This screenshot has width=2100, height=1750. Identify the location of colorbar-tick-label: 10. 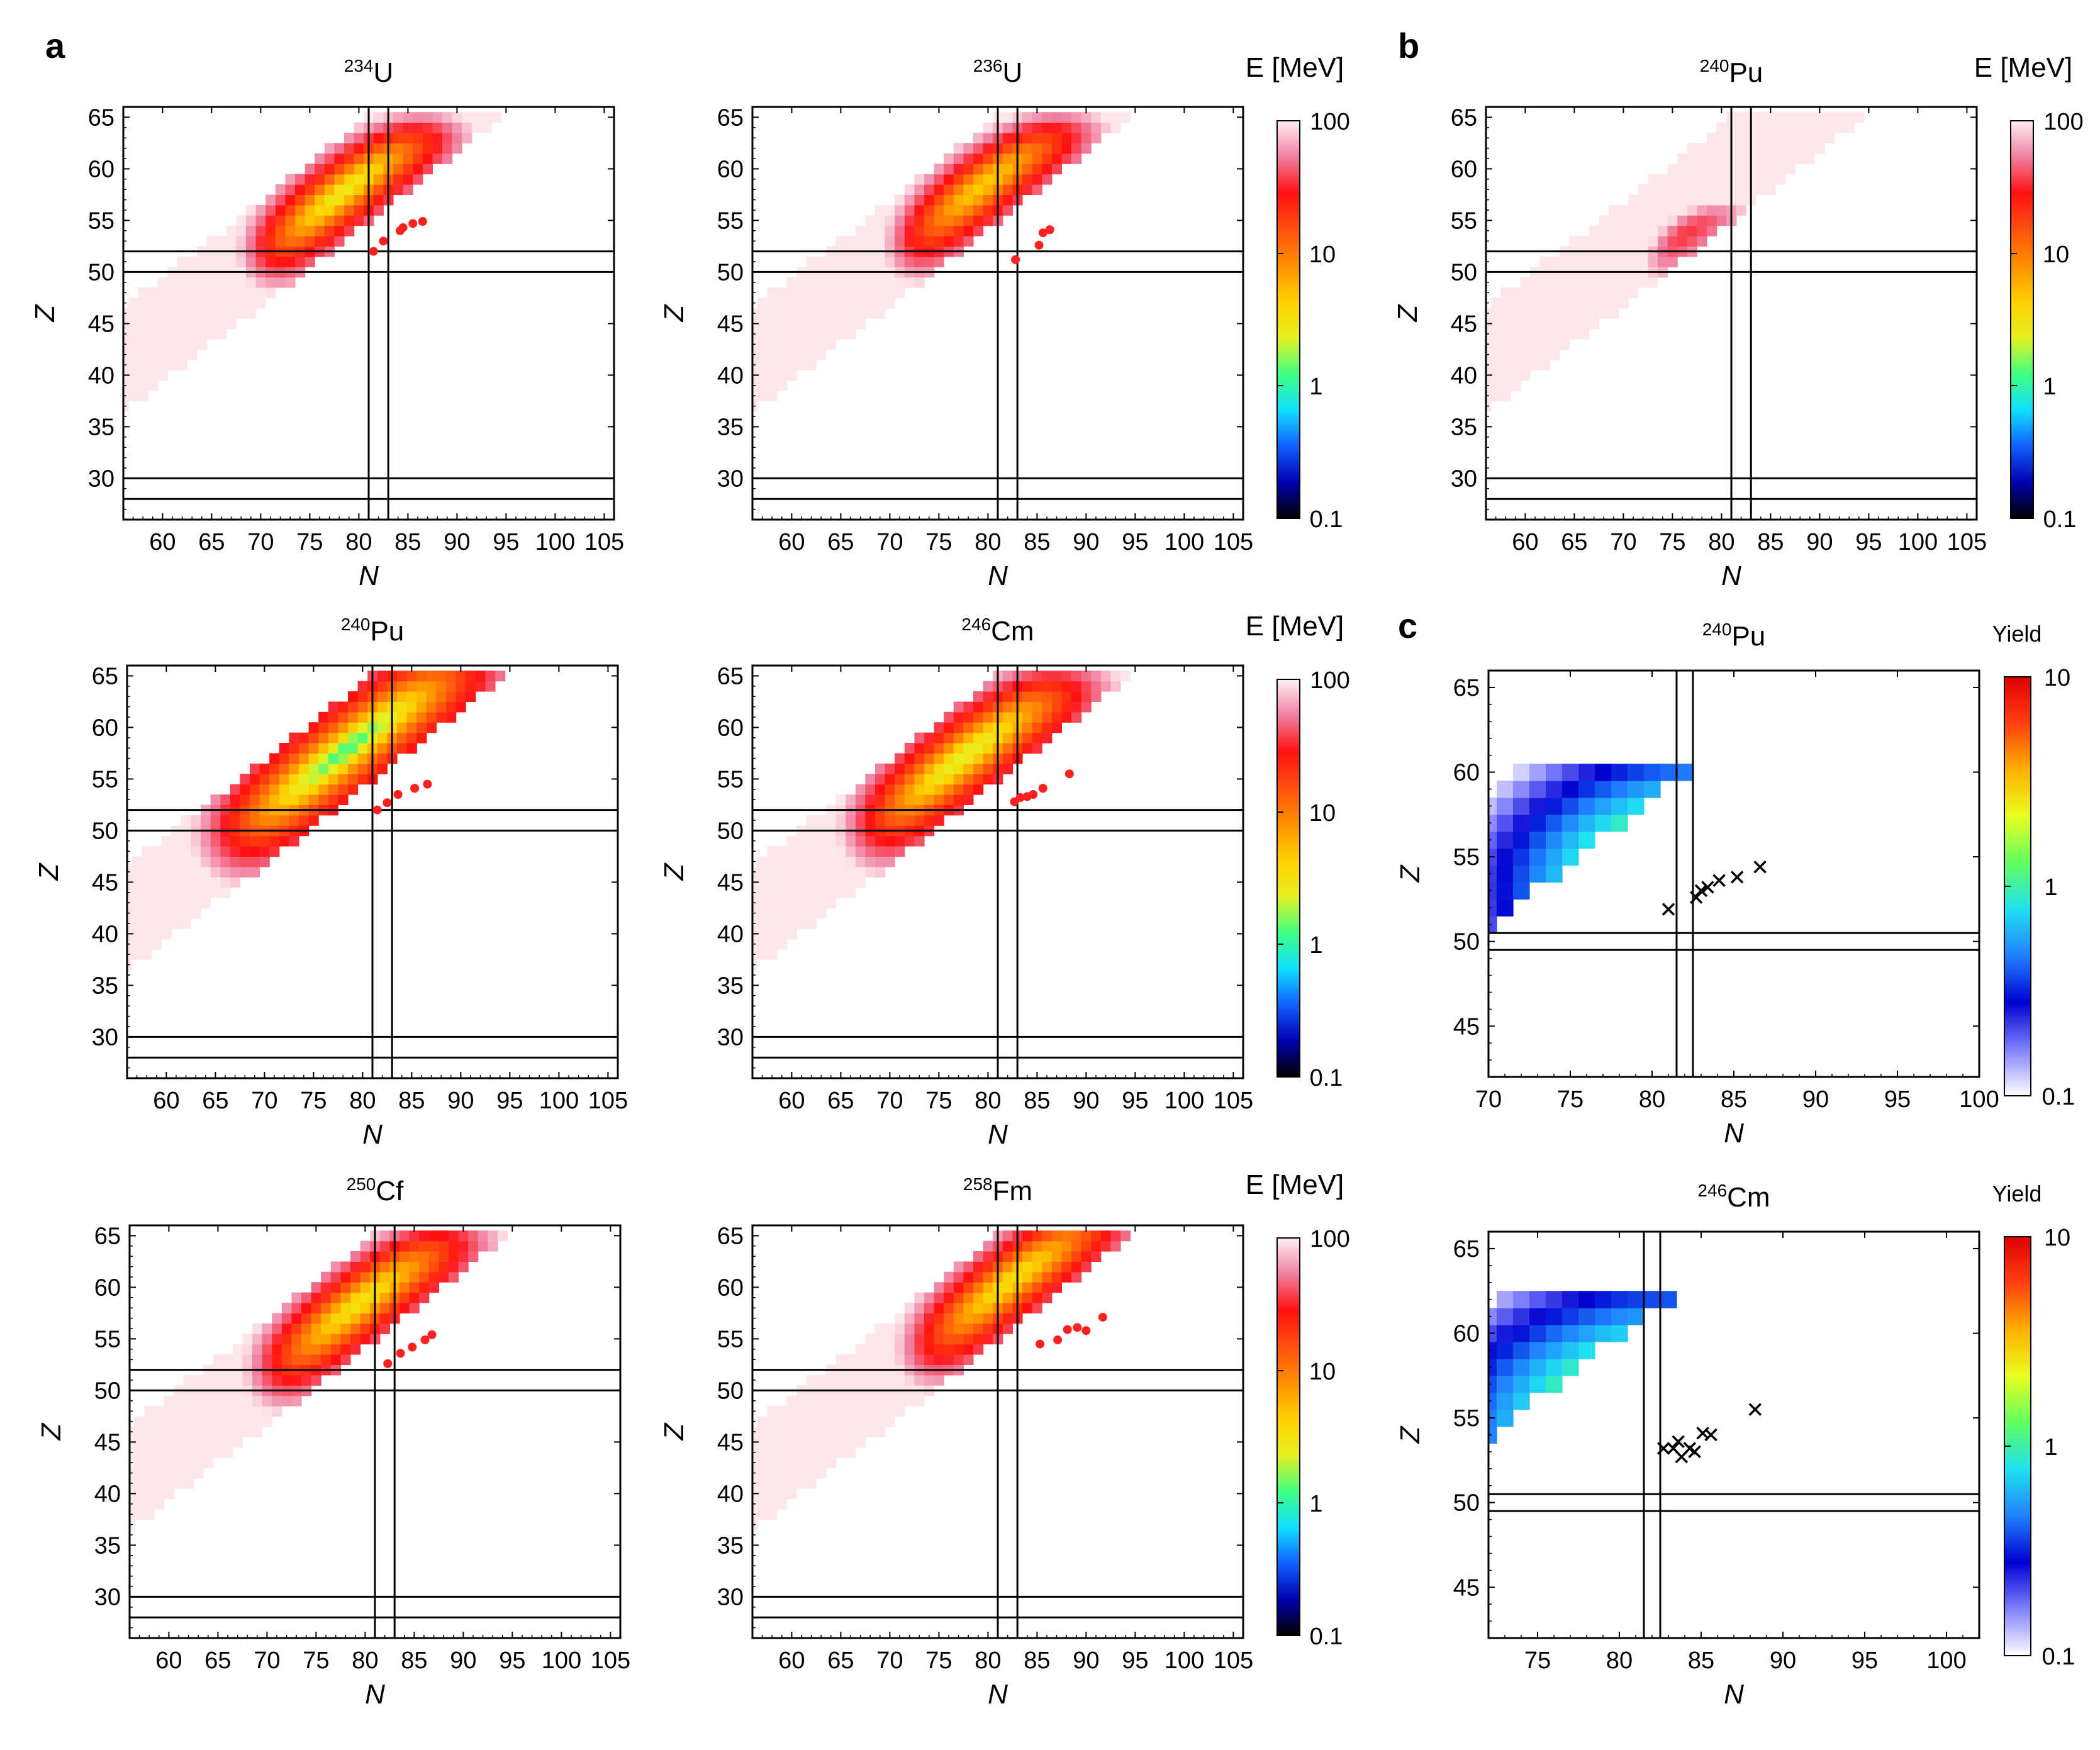
(2057, 678).